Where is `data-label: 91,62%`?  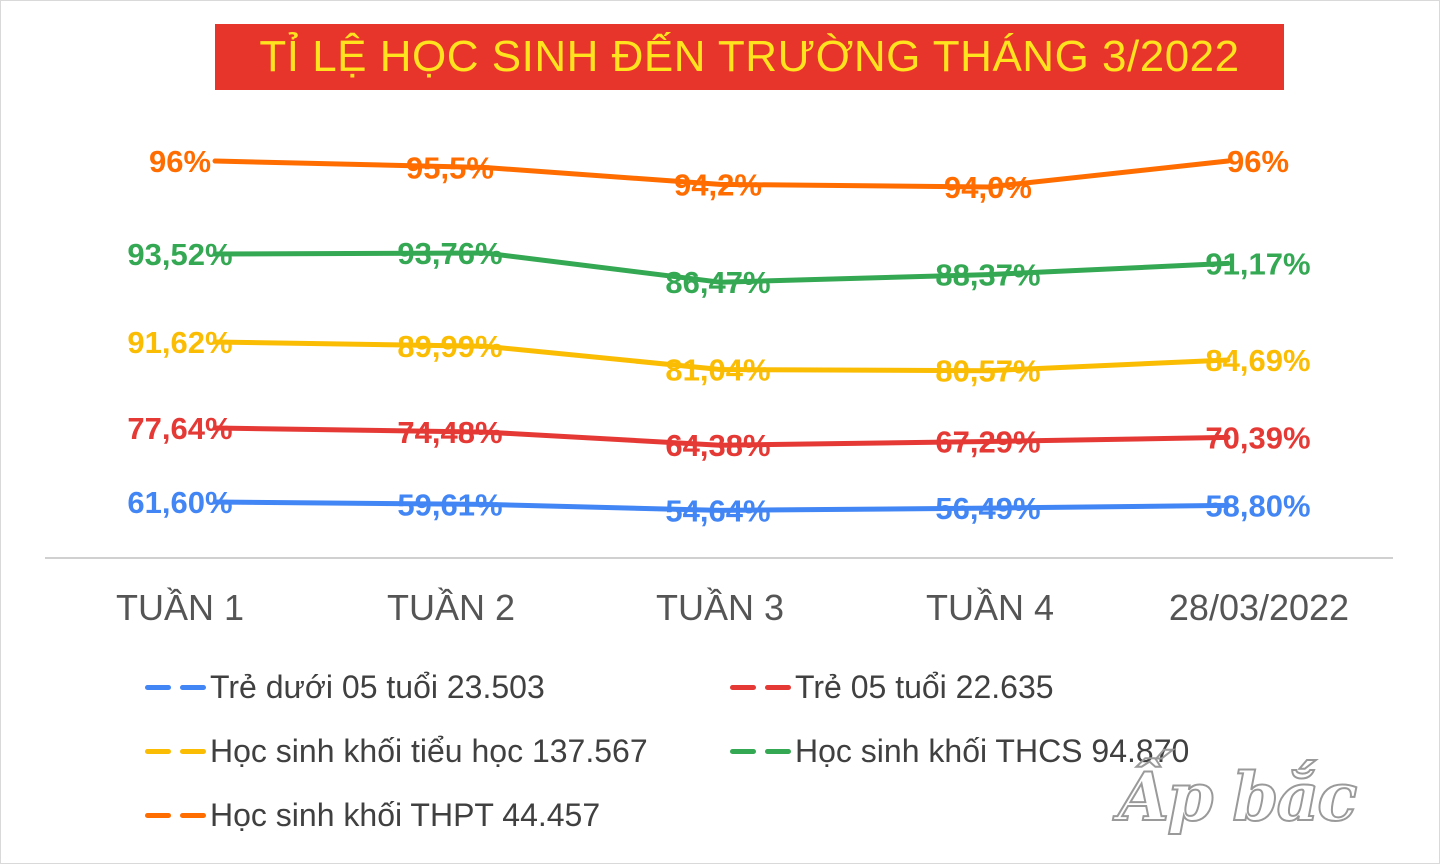 data-label: 91,62% is located at coordinates (179, 342).